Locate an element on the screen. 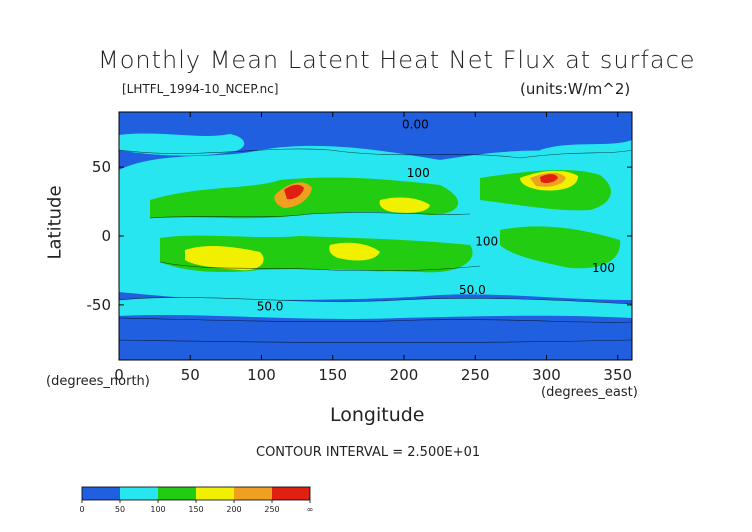  x-tick-label: 200 is located at coordinates (404, 375).